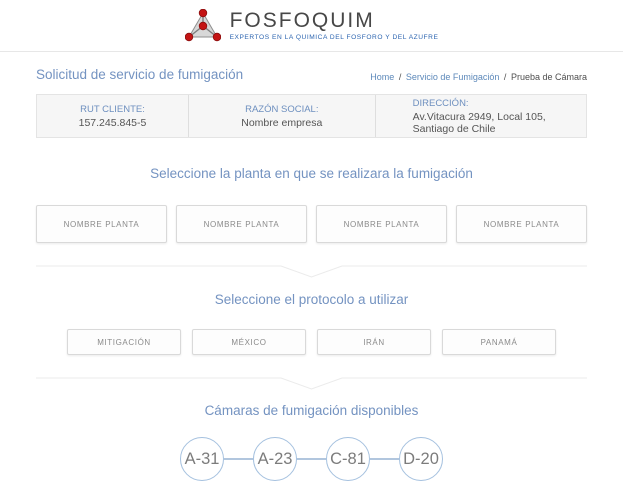 The height and width of the screenshot is (494, 623). Describe the element at coordinates (202, 25) in the screenshot. I see `molecule-icon` at that location.